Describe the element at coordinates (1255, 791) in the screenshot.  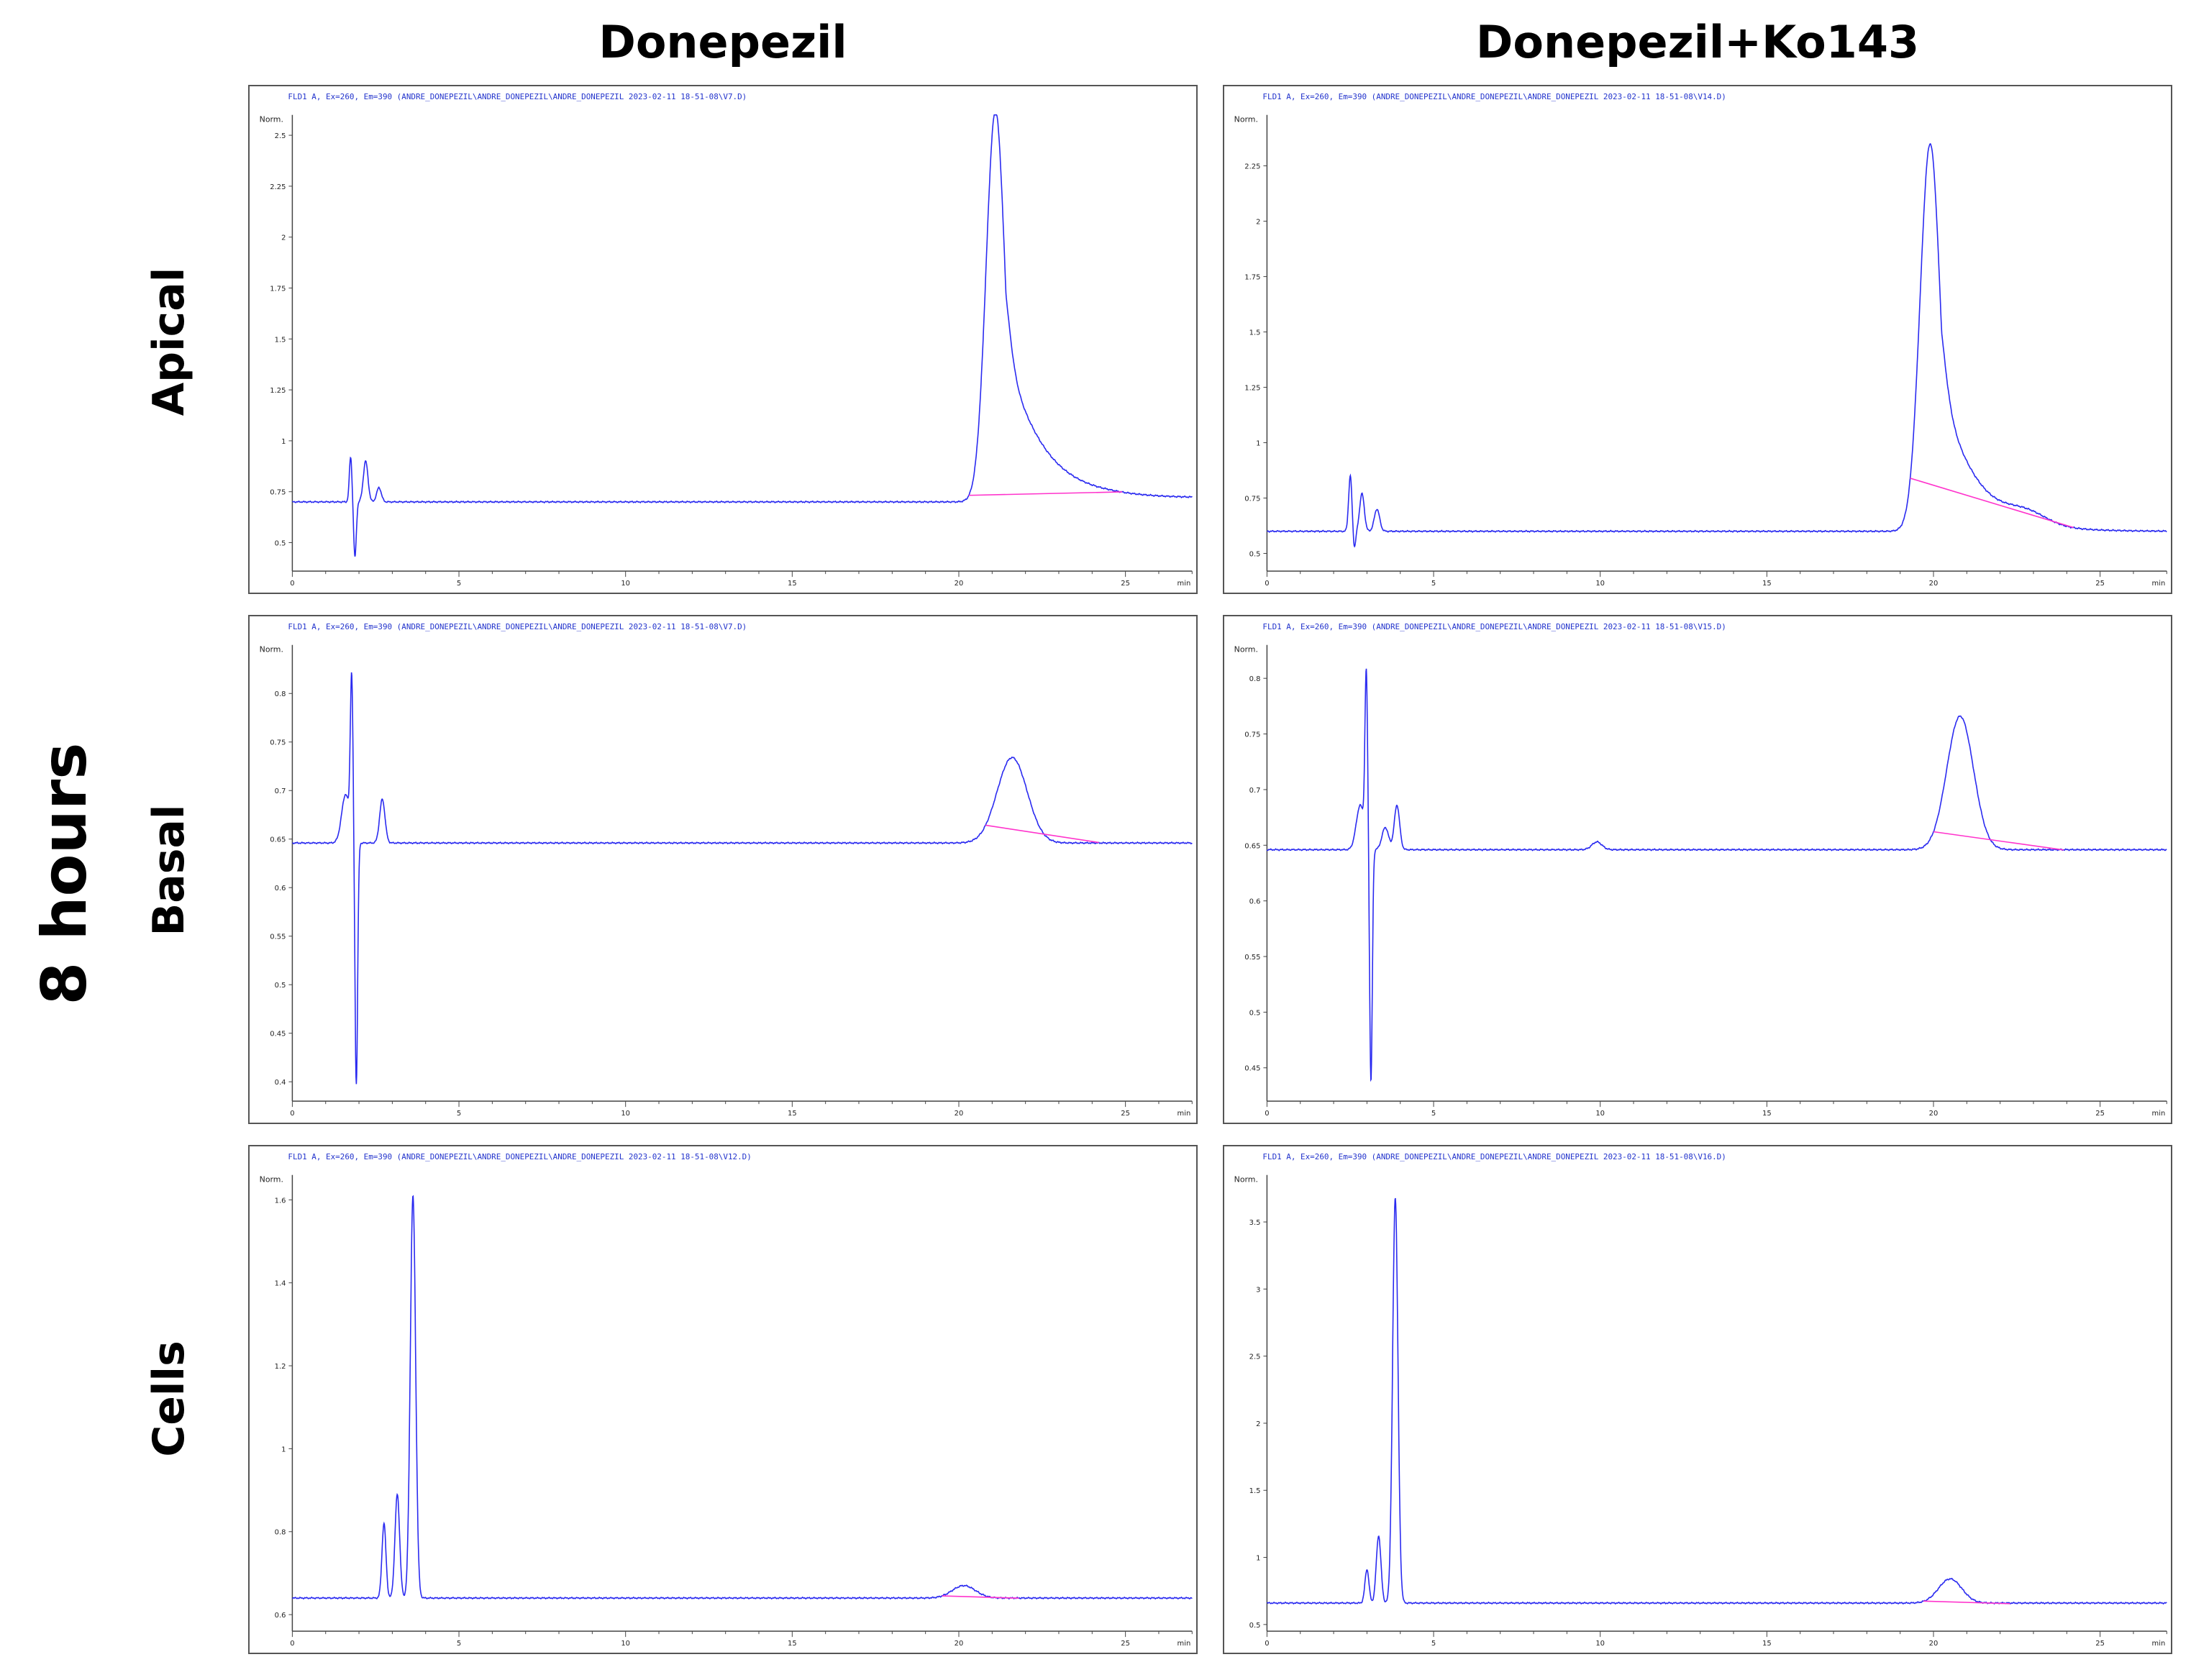
I see `y-tick-label: 0.7` at that location.